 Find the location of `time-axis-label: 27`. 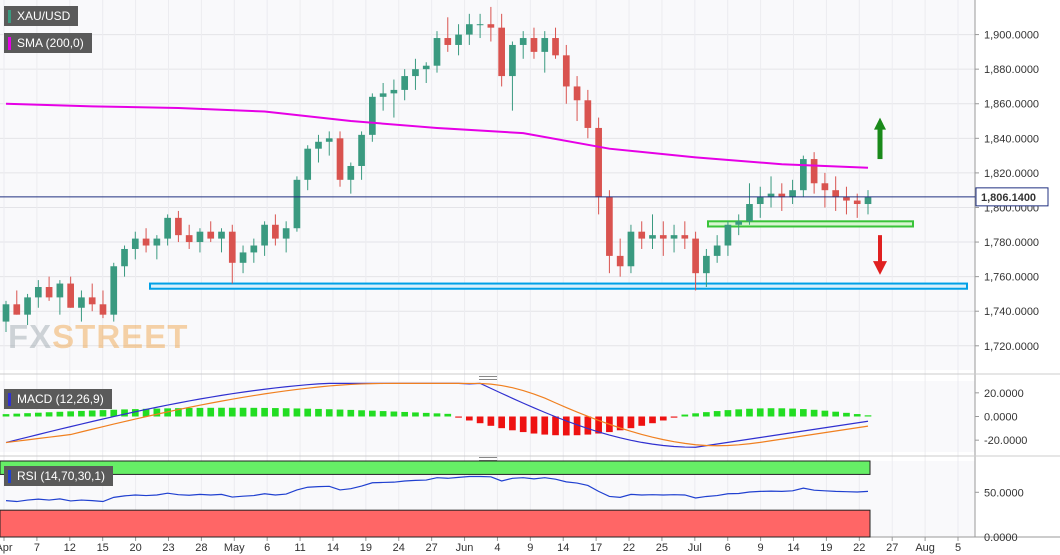

time-axis-label: 27 is located at coordinates (892, 548).